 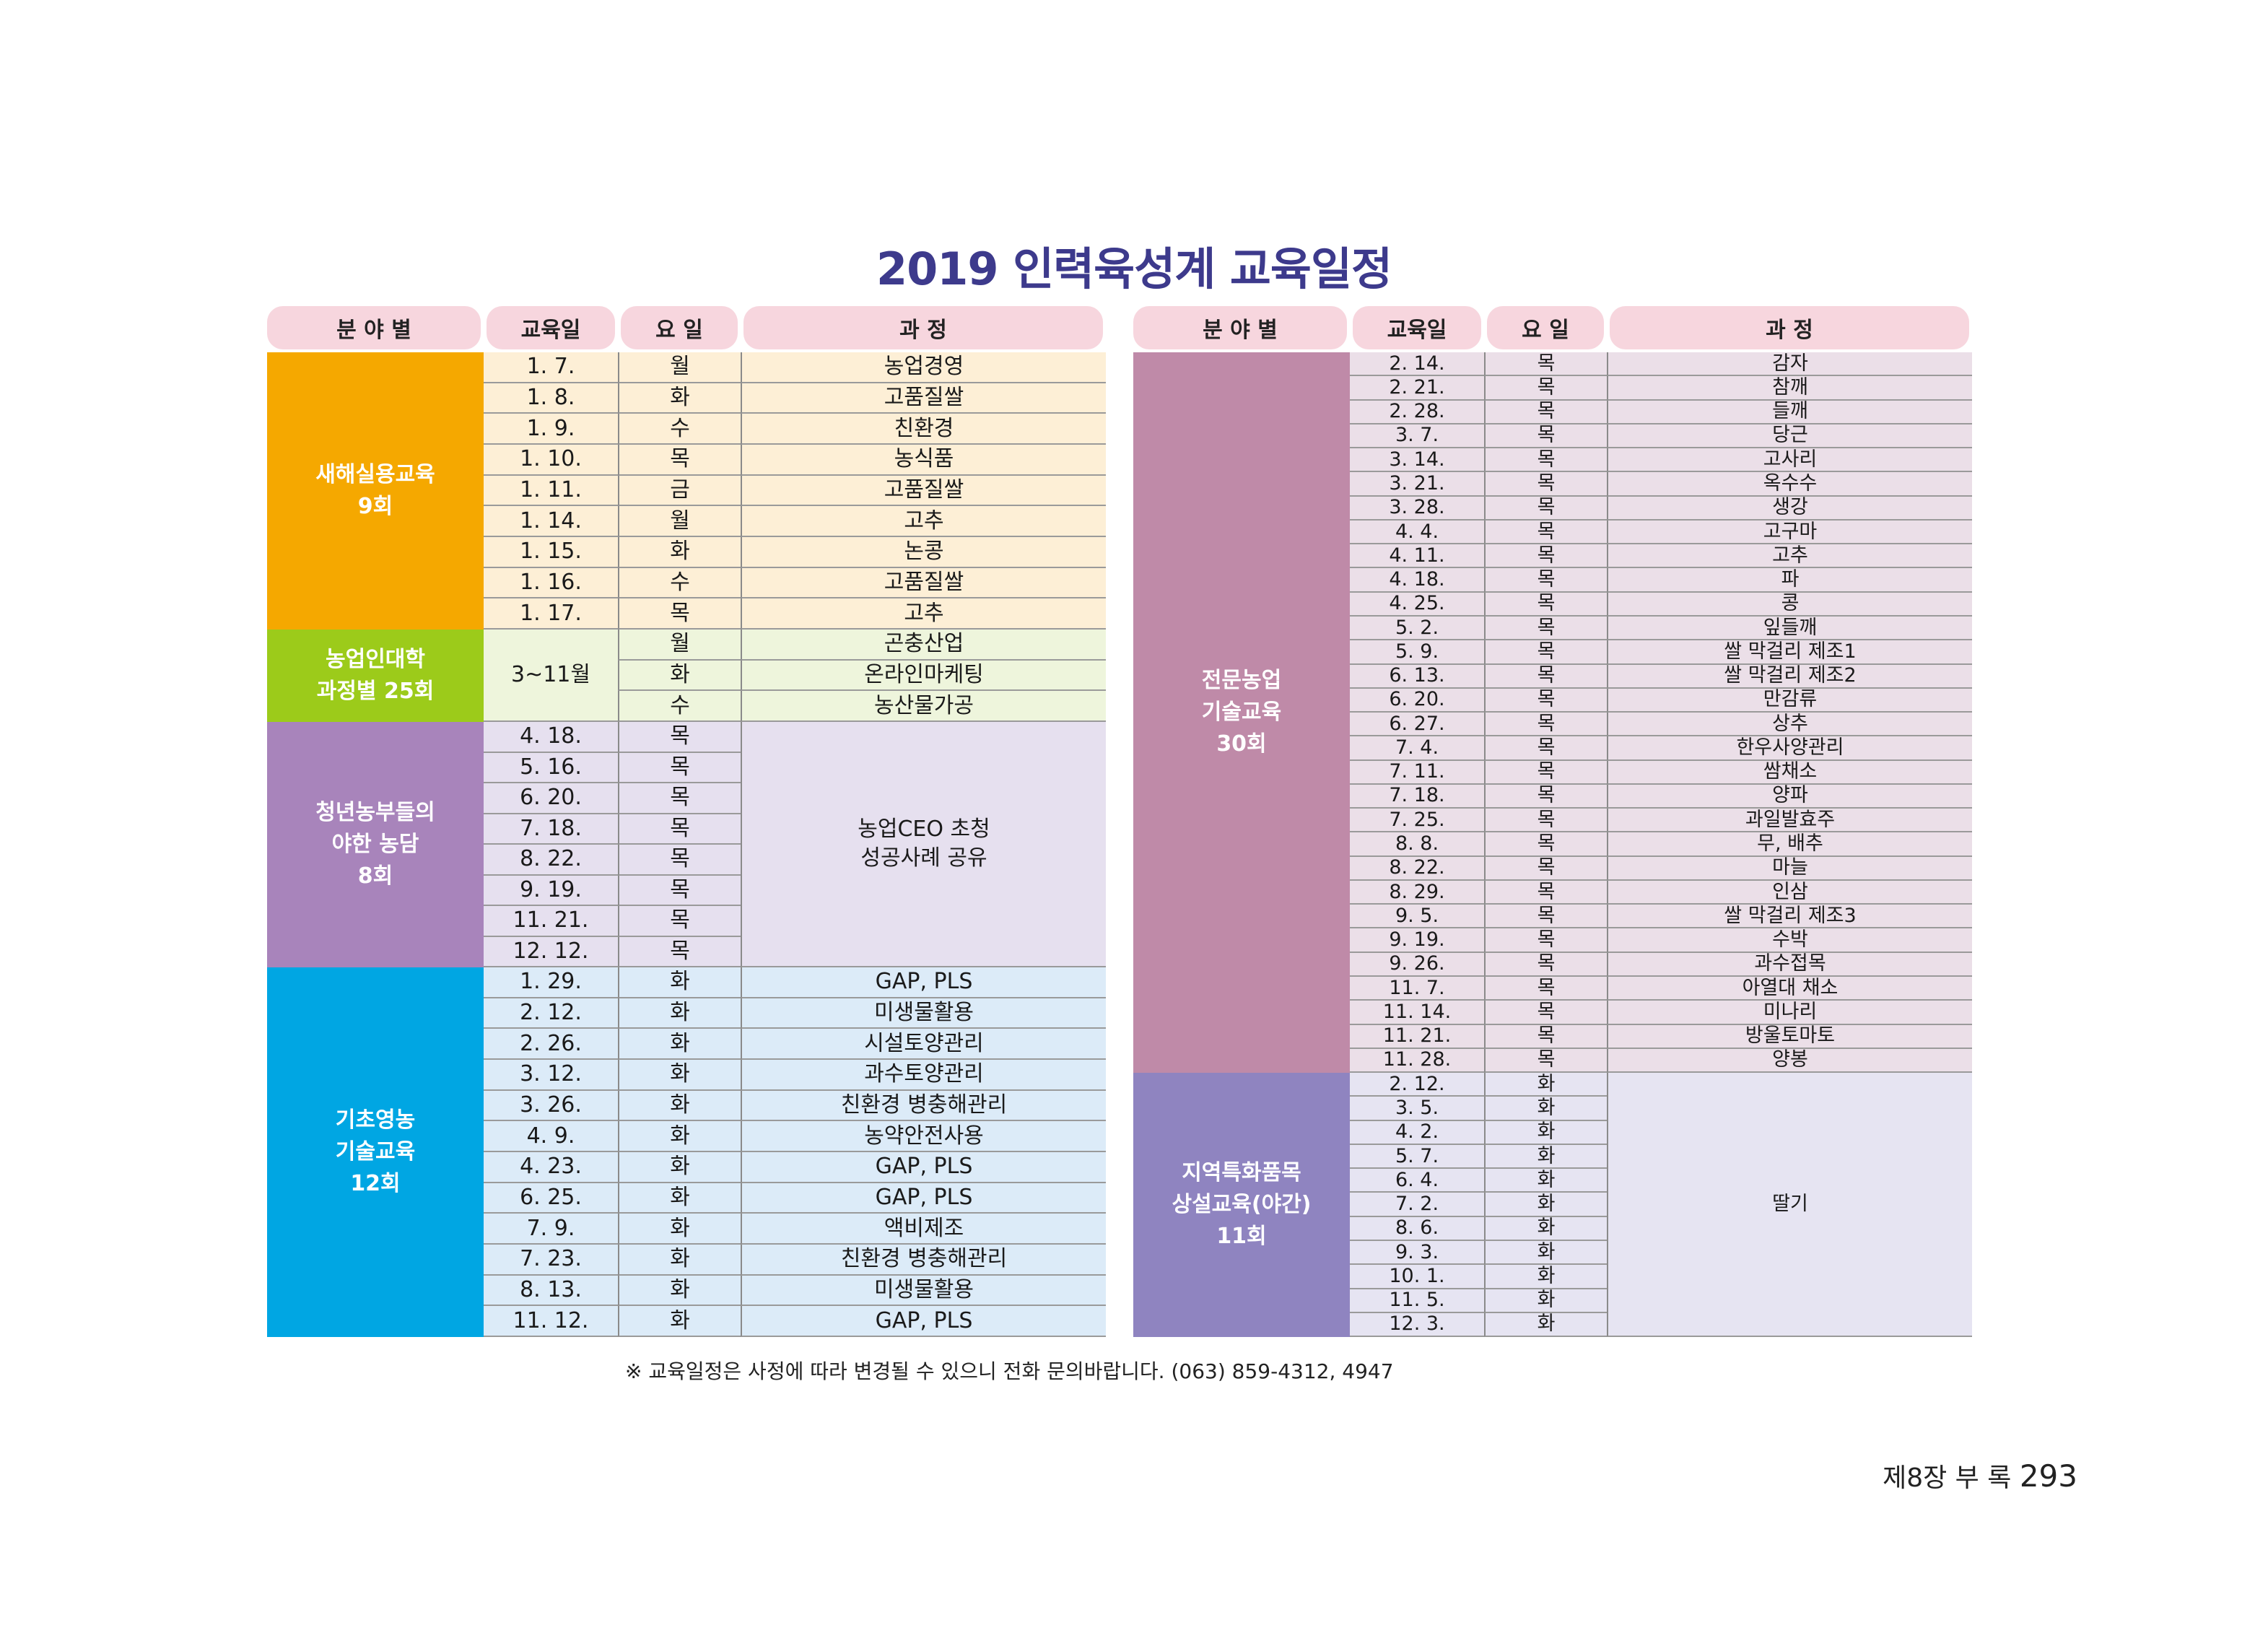 What do you see at coordinates (551, 614) in the screenshot?
I see `date-cell: 1. 17.` at bounding box center [551, 614].